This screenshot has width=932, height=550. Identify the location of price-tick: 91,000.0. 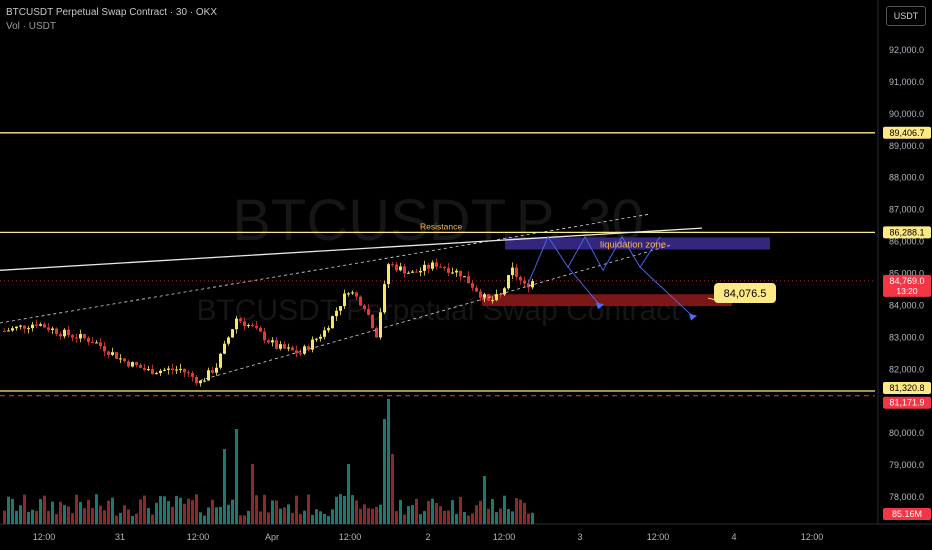
(906, 82).